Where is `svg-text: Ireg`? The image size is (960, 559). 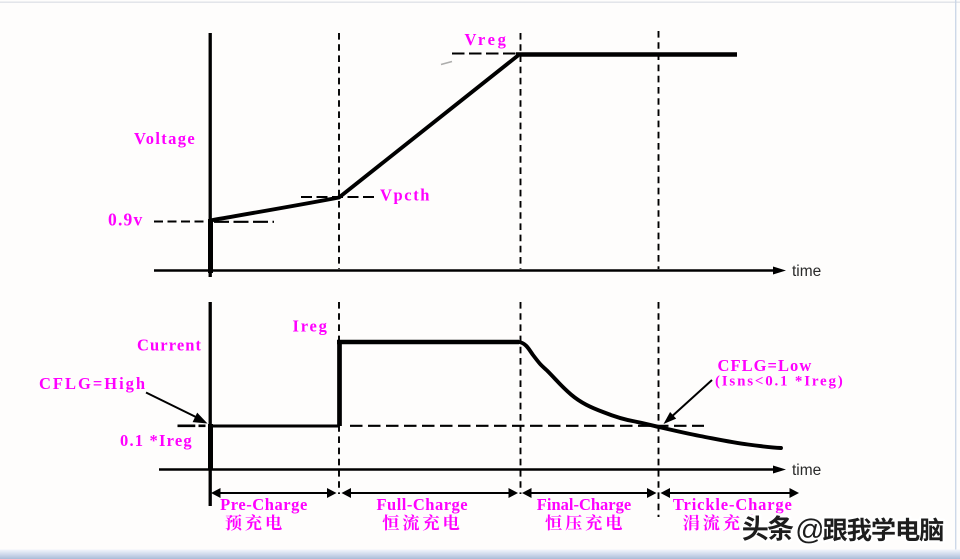
svg-text: Ireg is located at coordinates (311, 326).